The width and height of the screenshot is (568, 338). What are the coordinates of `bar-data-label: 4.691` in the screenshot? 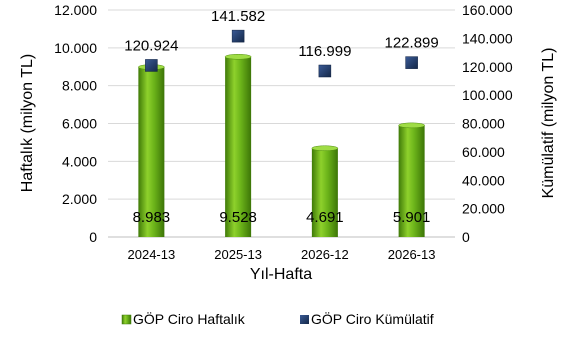 It's located at (325, 217).